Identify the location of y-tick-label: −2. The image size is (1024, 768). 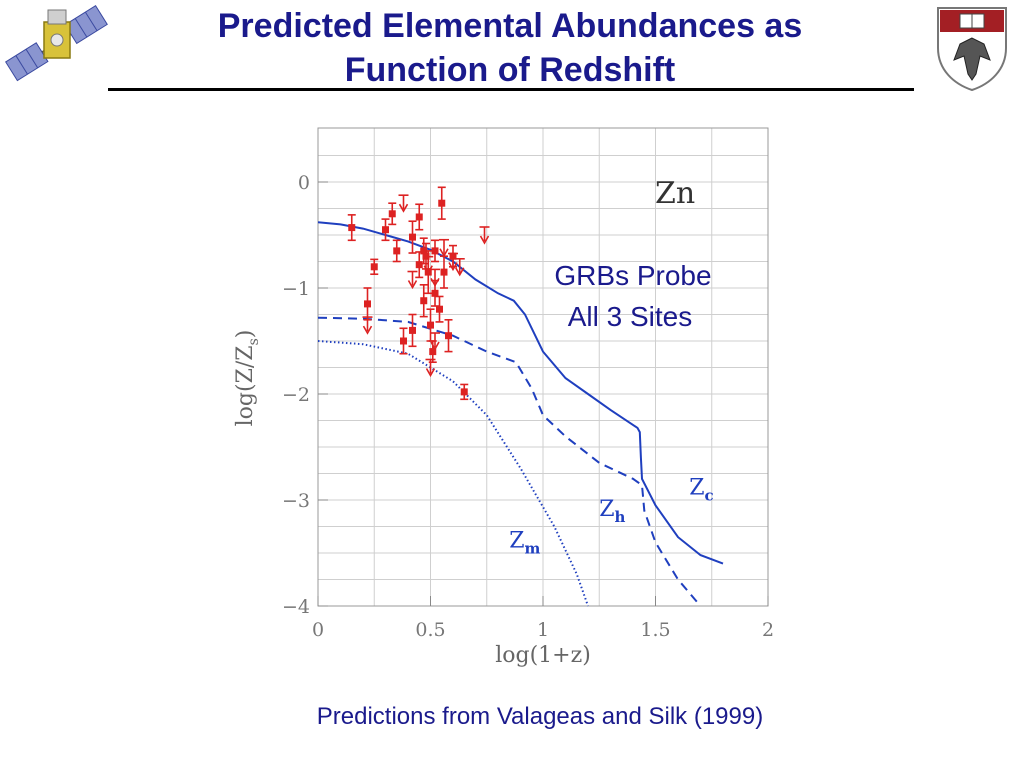
(296, 395).